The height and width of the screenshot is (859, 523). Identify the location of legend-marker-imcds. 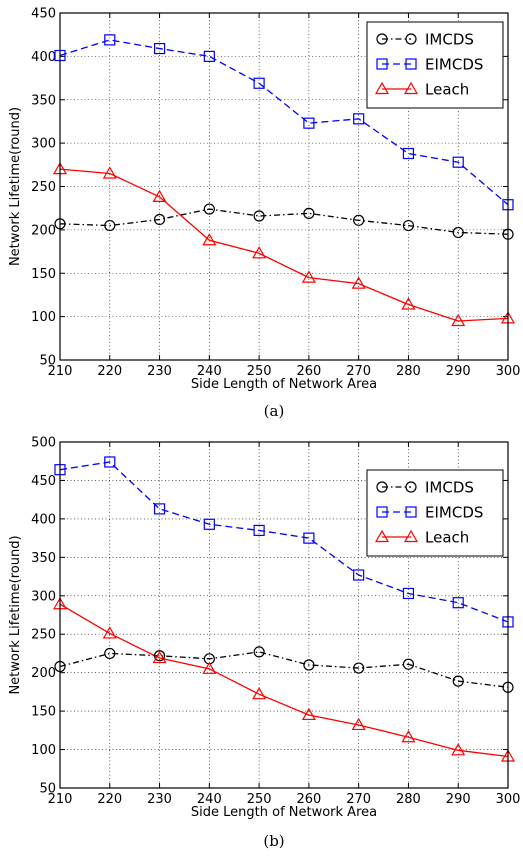
(411, 487).